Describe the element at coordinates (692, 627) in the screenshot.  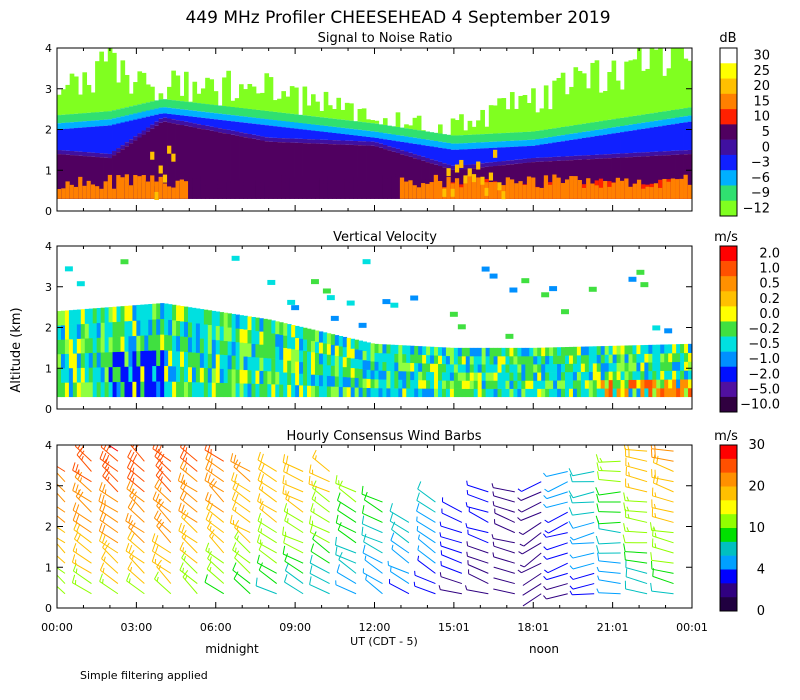
I see `x-tick-label: 00:01` at that location.